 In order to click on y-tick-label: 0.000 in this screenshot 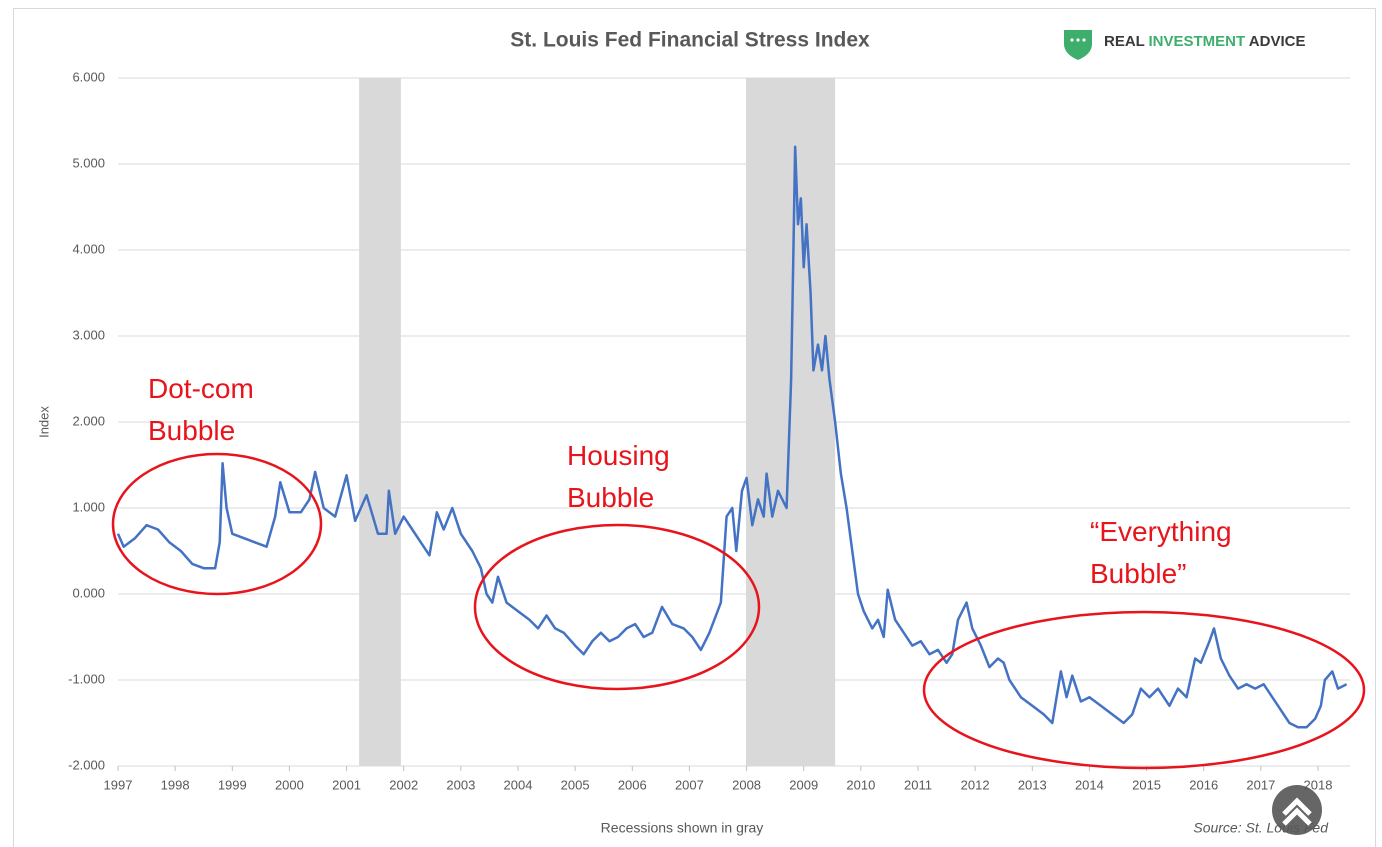, I will do `click(88, 592)`.